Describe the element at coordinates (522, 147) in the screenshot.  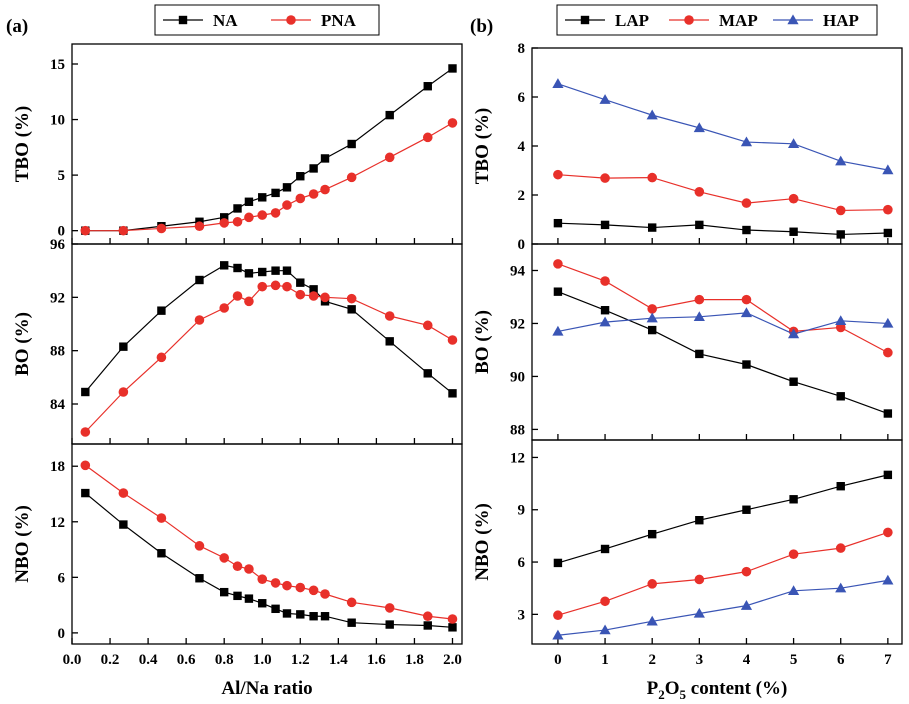
I see `y-tick-label: 4` at that location.